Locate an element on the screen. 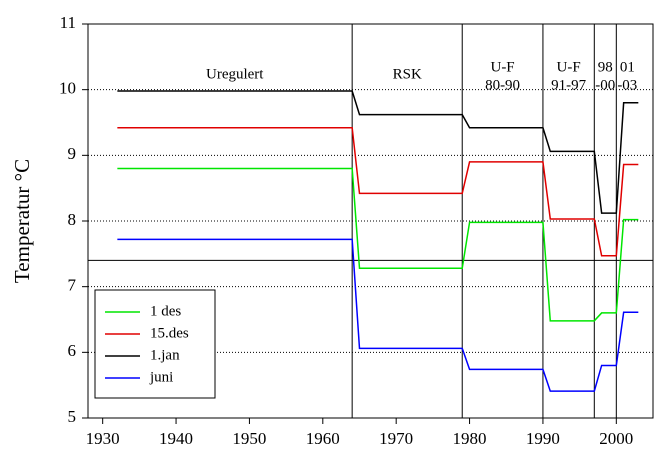  x-tick-label: 1930 is located at coordinates (103, 438).